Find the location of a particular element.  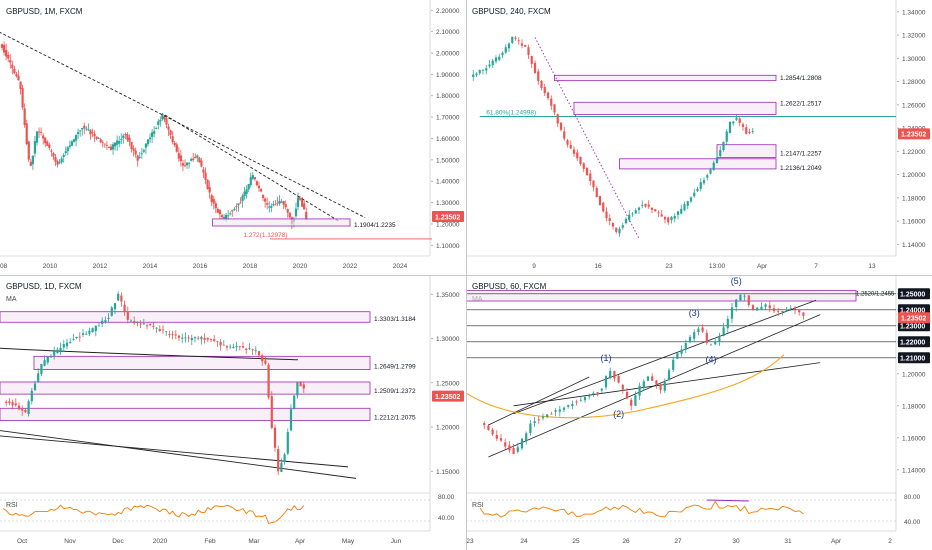

daily-y-tick-label: 1.20000 is located at coordinates (448, 428).